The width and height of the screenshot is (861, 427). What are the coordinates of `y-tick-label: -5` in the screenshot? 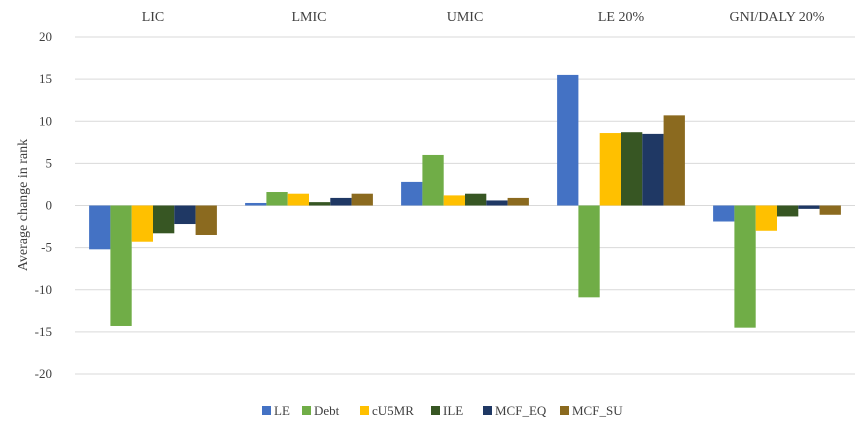 It's located at (46, 247).